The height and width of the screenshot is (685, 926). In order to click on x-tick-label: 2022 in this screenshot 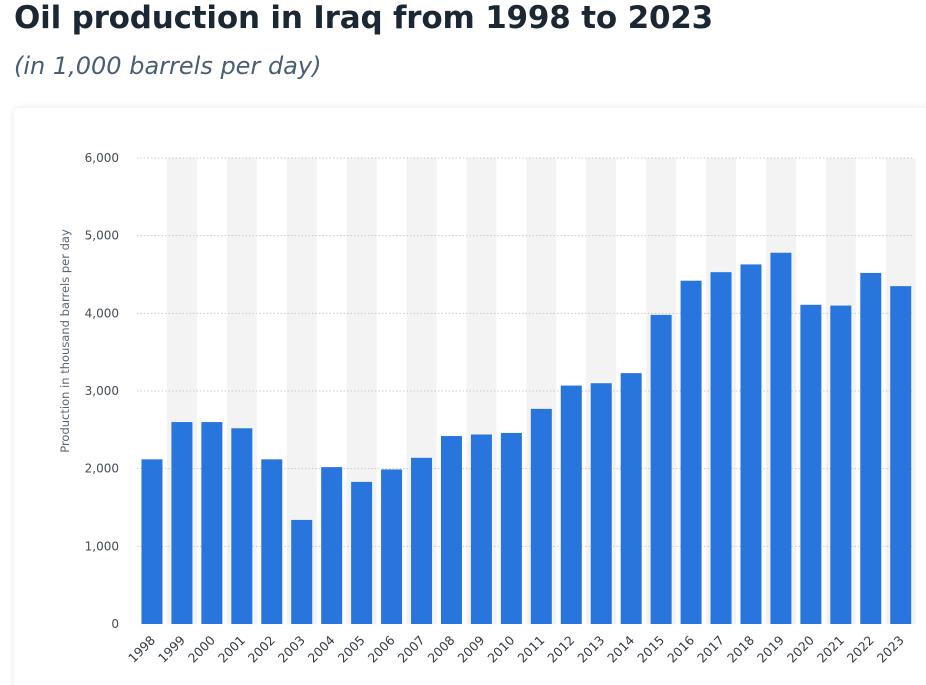, I will do `click(860, 649)`.